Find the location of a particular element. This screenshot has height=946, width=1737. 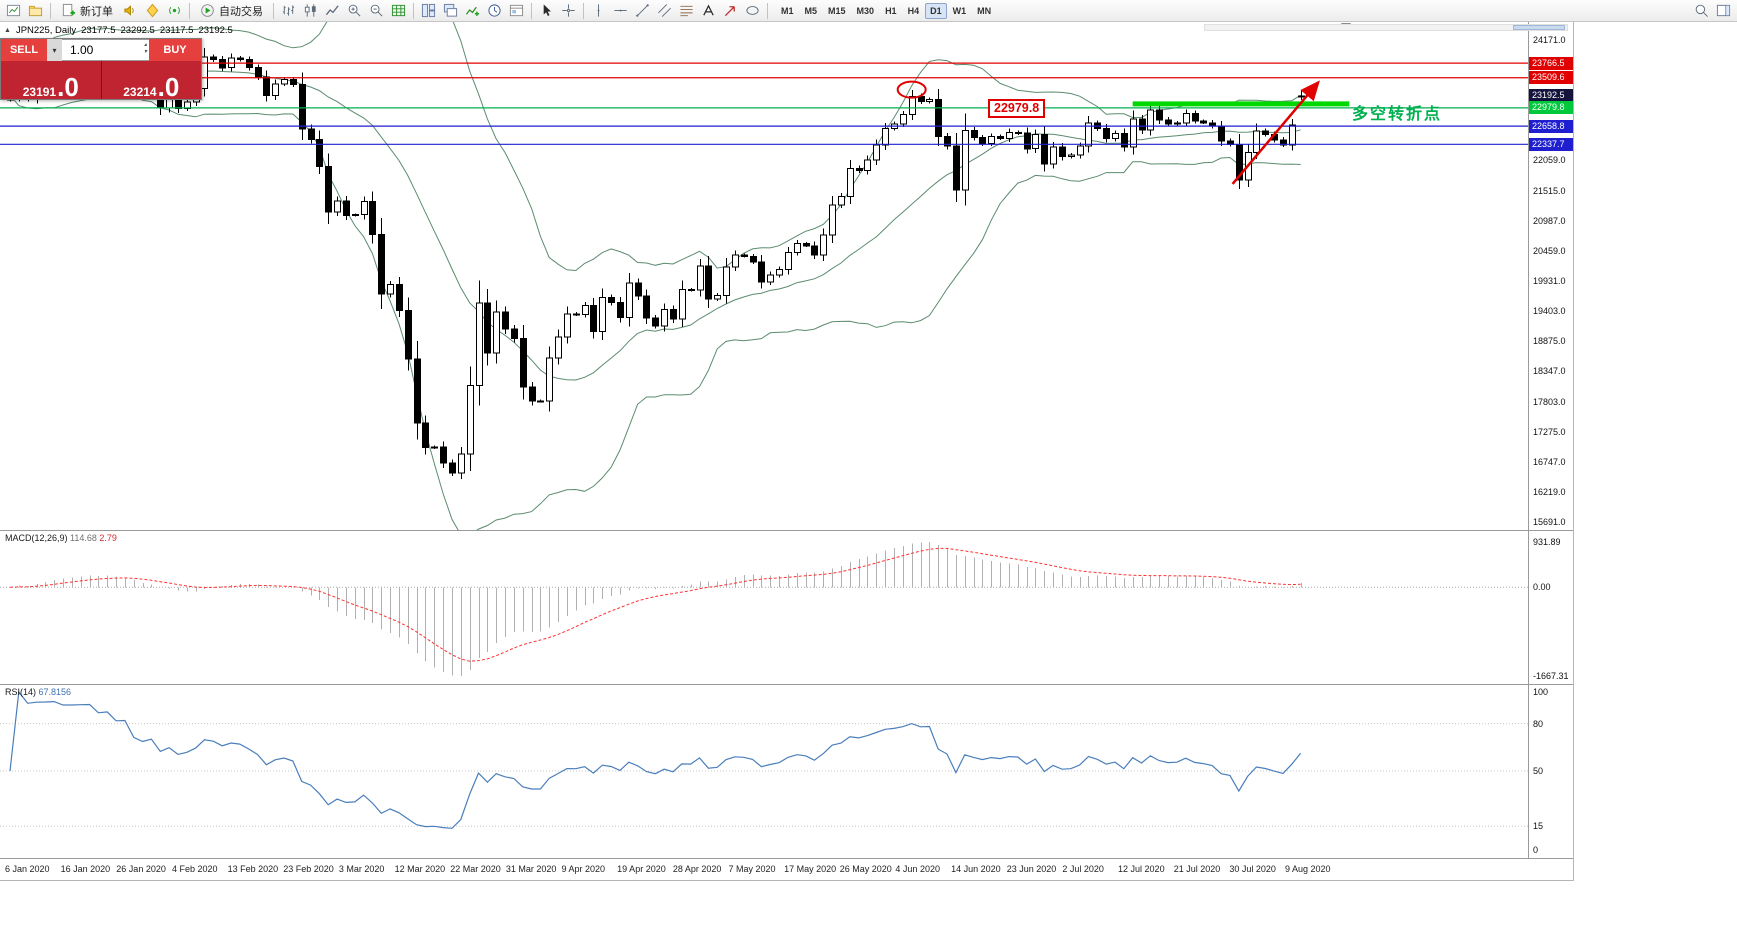

cursor-button is located at coordinates (546, 10).